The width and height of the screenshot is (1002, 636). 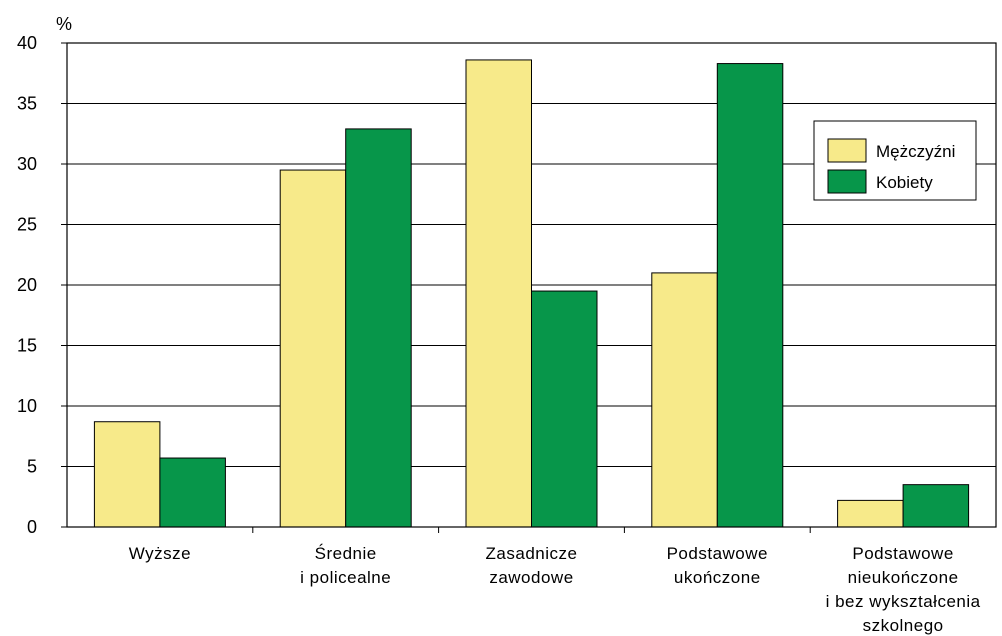 What do you see at coordinates (160, 553) in the screenshot?
I see `category-label: Wyższe` at bounding box center [160, 553].